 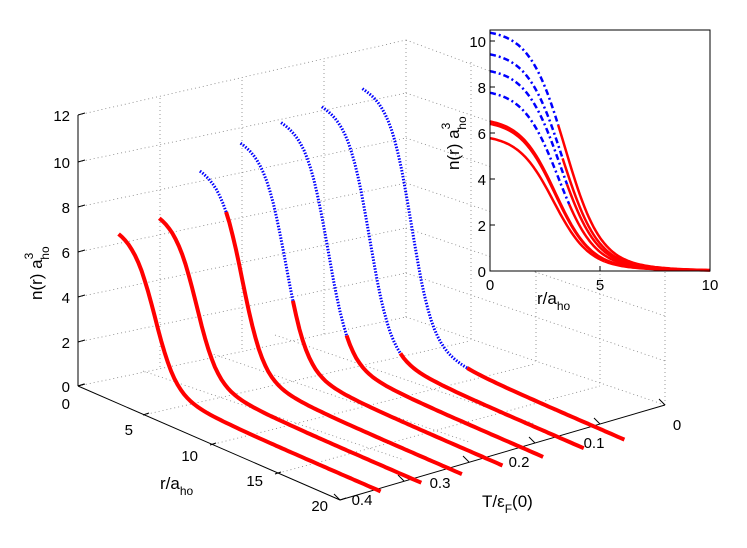 I want to click on t-axis-label-base: T/ε, so click(x=493, y=501).